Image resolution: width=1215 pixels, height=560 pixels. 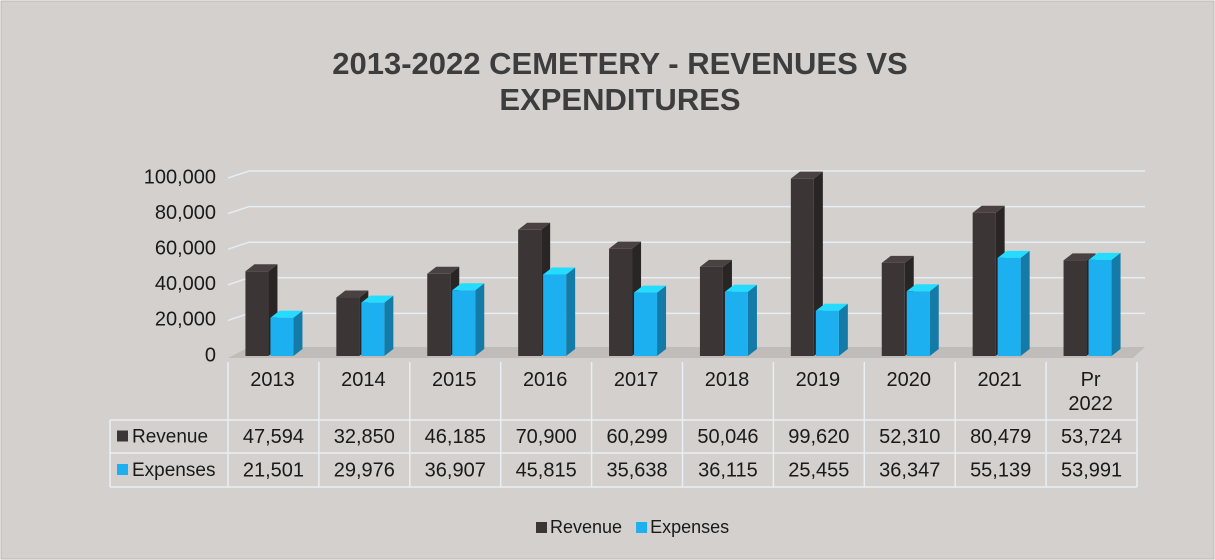 What do you see at coordinates (619, 63) in the screenshot?
I see `title-line: 2013-2022 CEMETERY - REVENUES VS` at bounding box center [619, 63].